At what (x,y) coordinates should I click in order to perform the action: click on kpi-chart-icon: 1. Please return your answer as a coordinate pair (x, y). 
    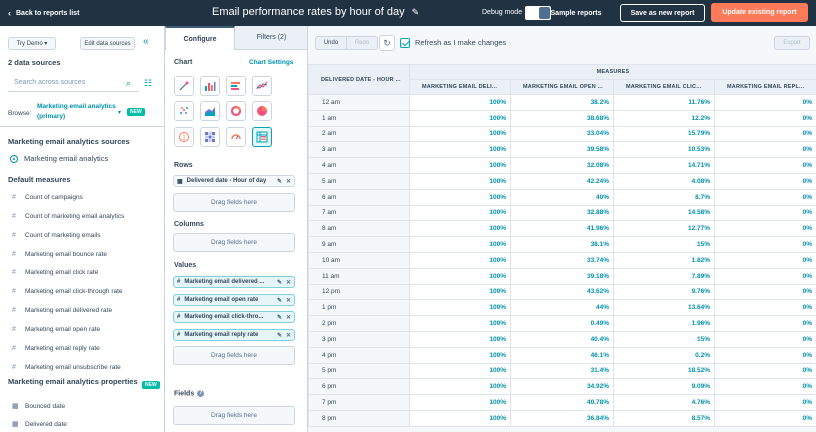
    Looking at the image, I should click on (184, 137).